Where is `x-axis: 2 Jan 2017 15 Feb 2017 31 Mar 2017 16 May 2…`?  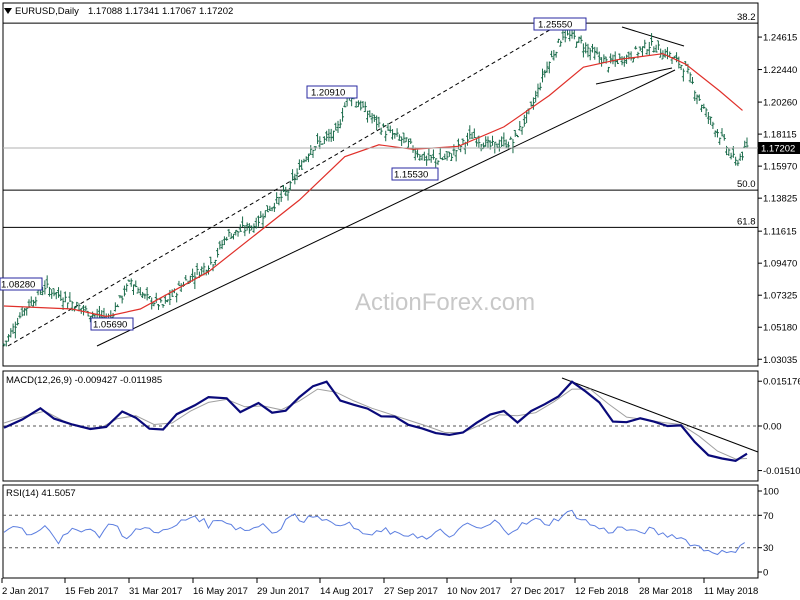 x-axis: 2 Jan 2017 15 Feb 2017 31 Mar 2017 16 May 2… is located at coordinates (379, 587).